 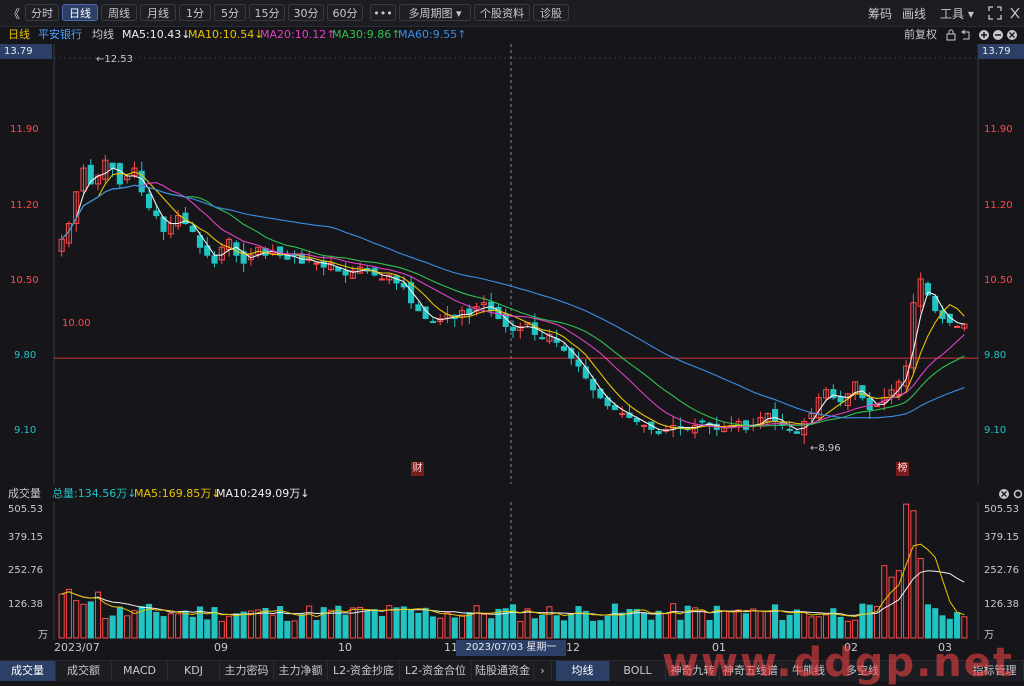 I want to click on period-tab-intraday: 分时, so click(x=42, y=12).